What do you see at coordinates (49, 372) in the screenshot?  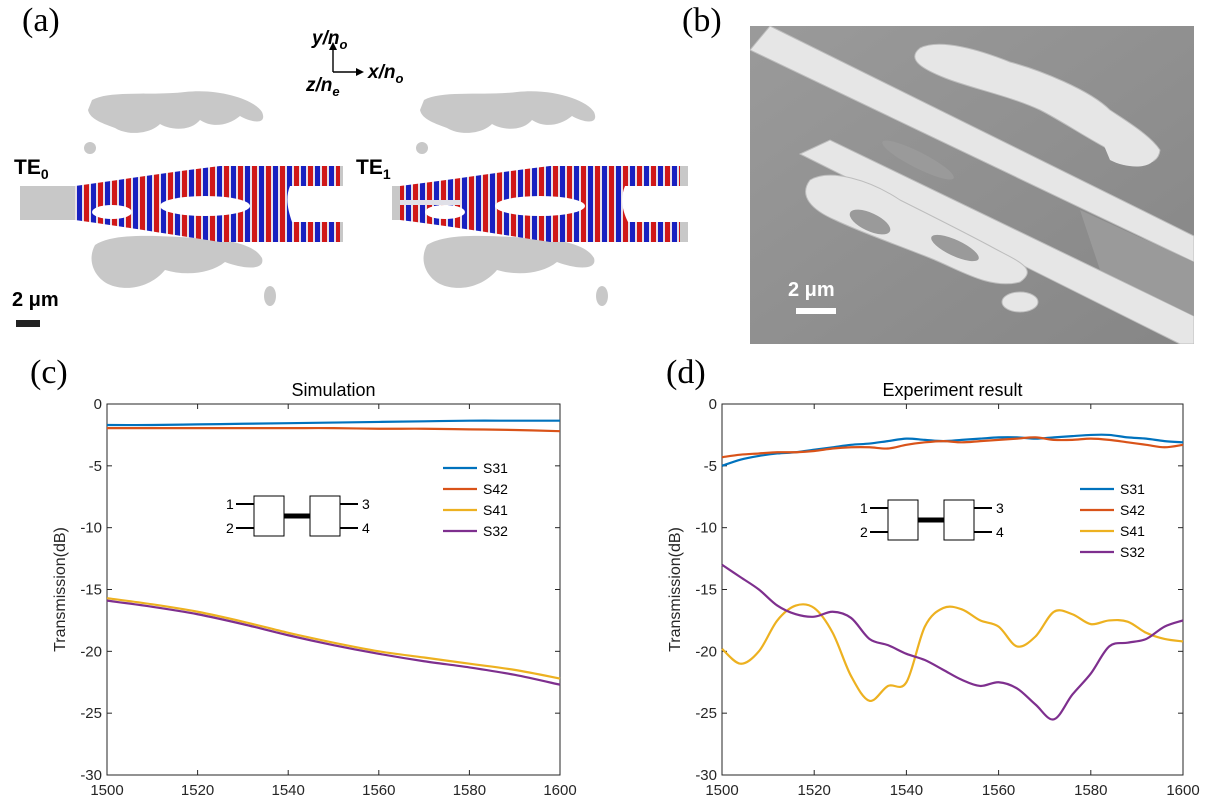 I see `panel-label-c: (c)` at bounding box center [49, 372].